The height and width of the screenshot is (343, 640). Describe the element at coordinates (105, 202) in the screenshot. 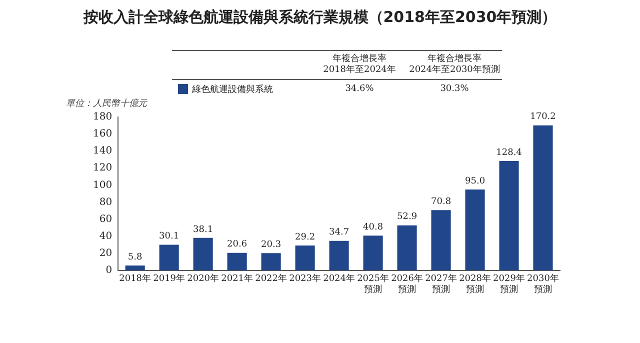

I see `y-tick-label: 80` at that location.